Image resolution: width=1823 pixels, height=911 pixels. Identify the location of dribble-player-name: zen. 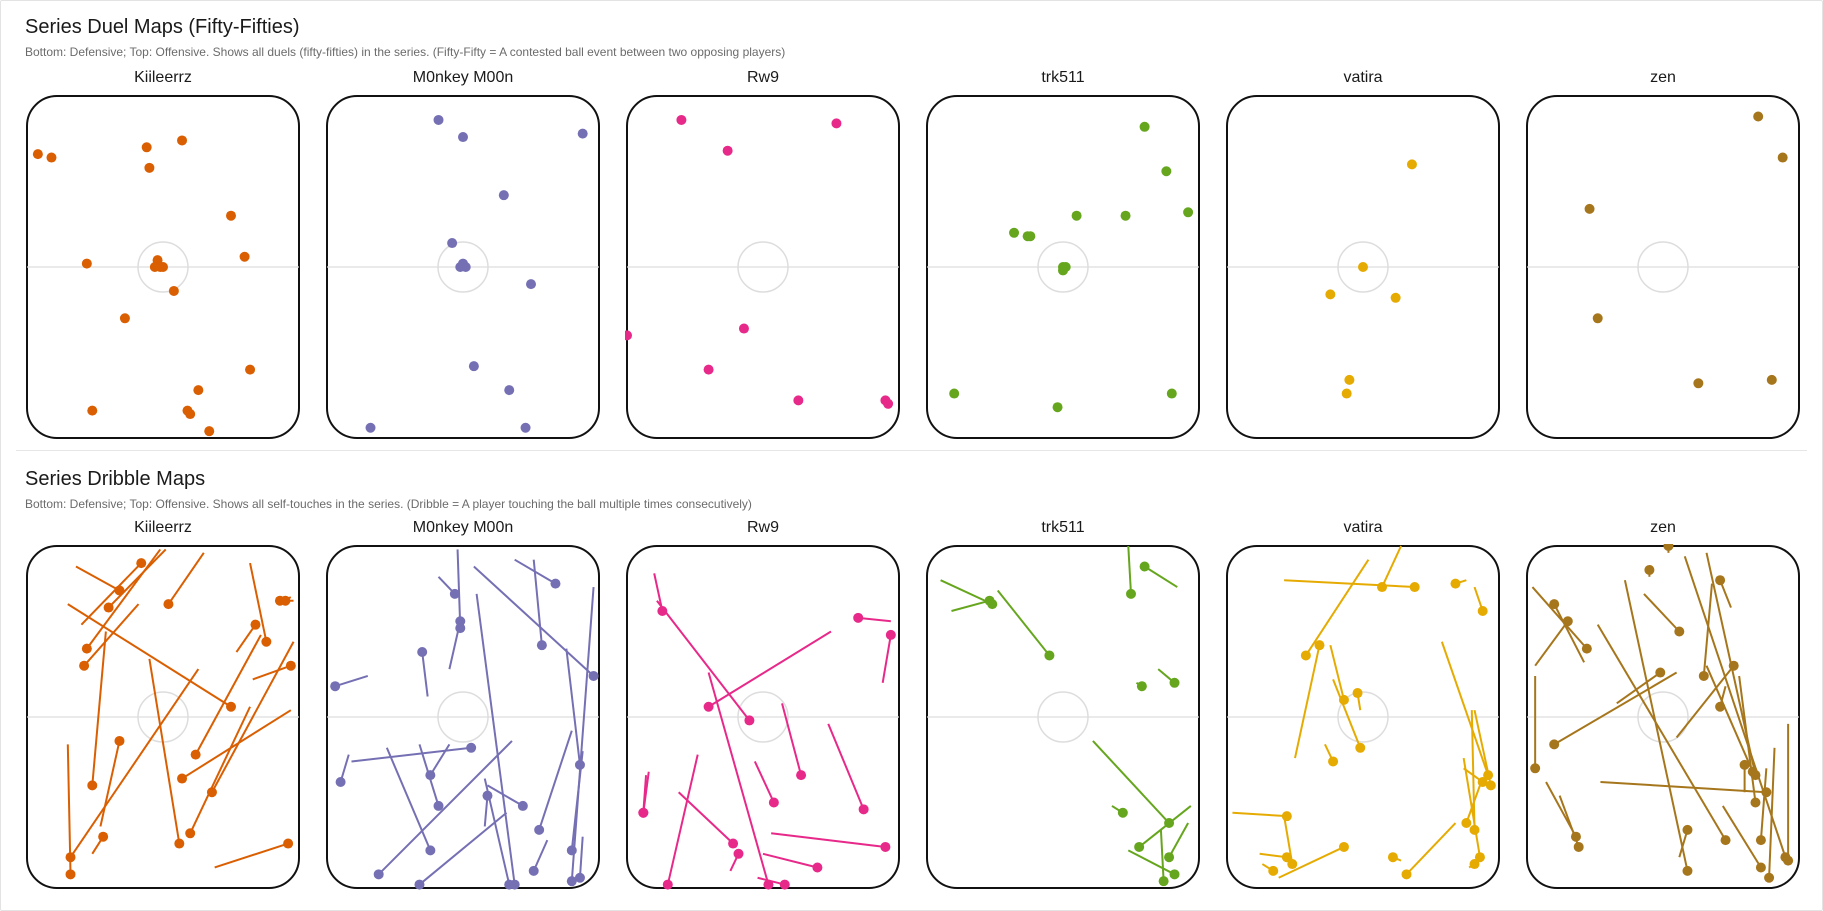
(1663, 527).